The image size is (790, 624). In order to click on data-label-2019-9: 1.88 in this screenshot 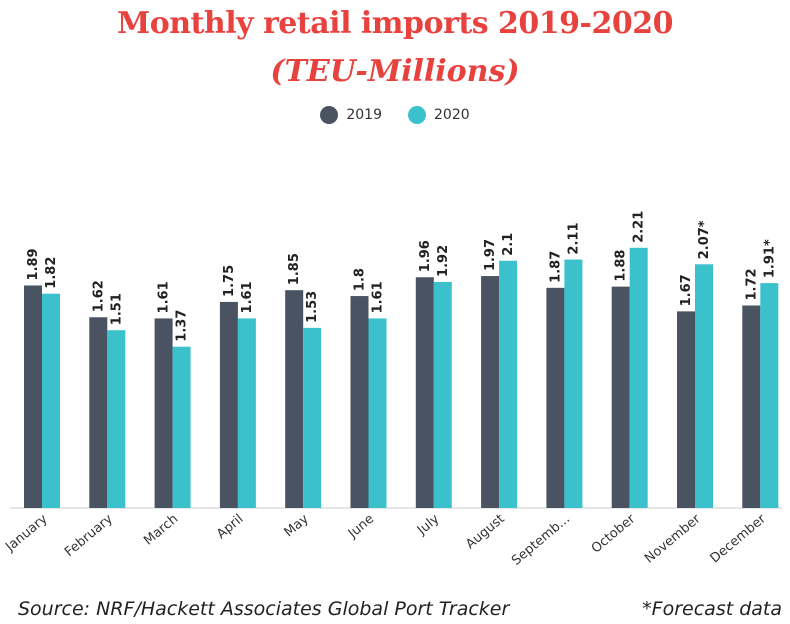, I will do `click(621, 266)`.